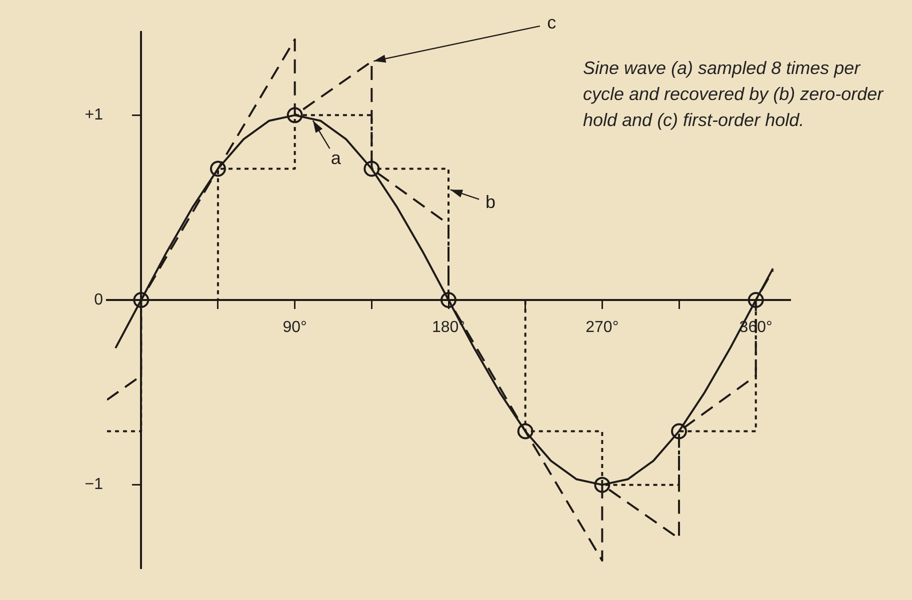 The image size is (912, 600). What do you see at coordinates (490, 202) in the screenshot?
I see `annotation: b` at bounding box center [490, 202].